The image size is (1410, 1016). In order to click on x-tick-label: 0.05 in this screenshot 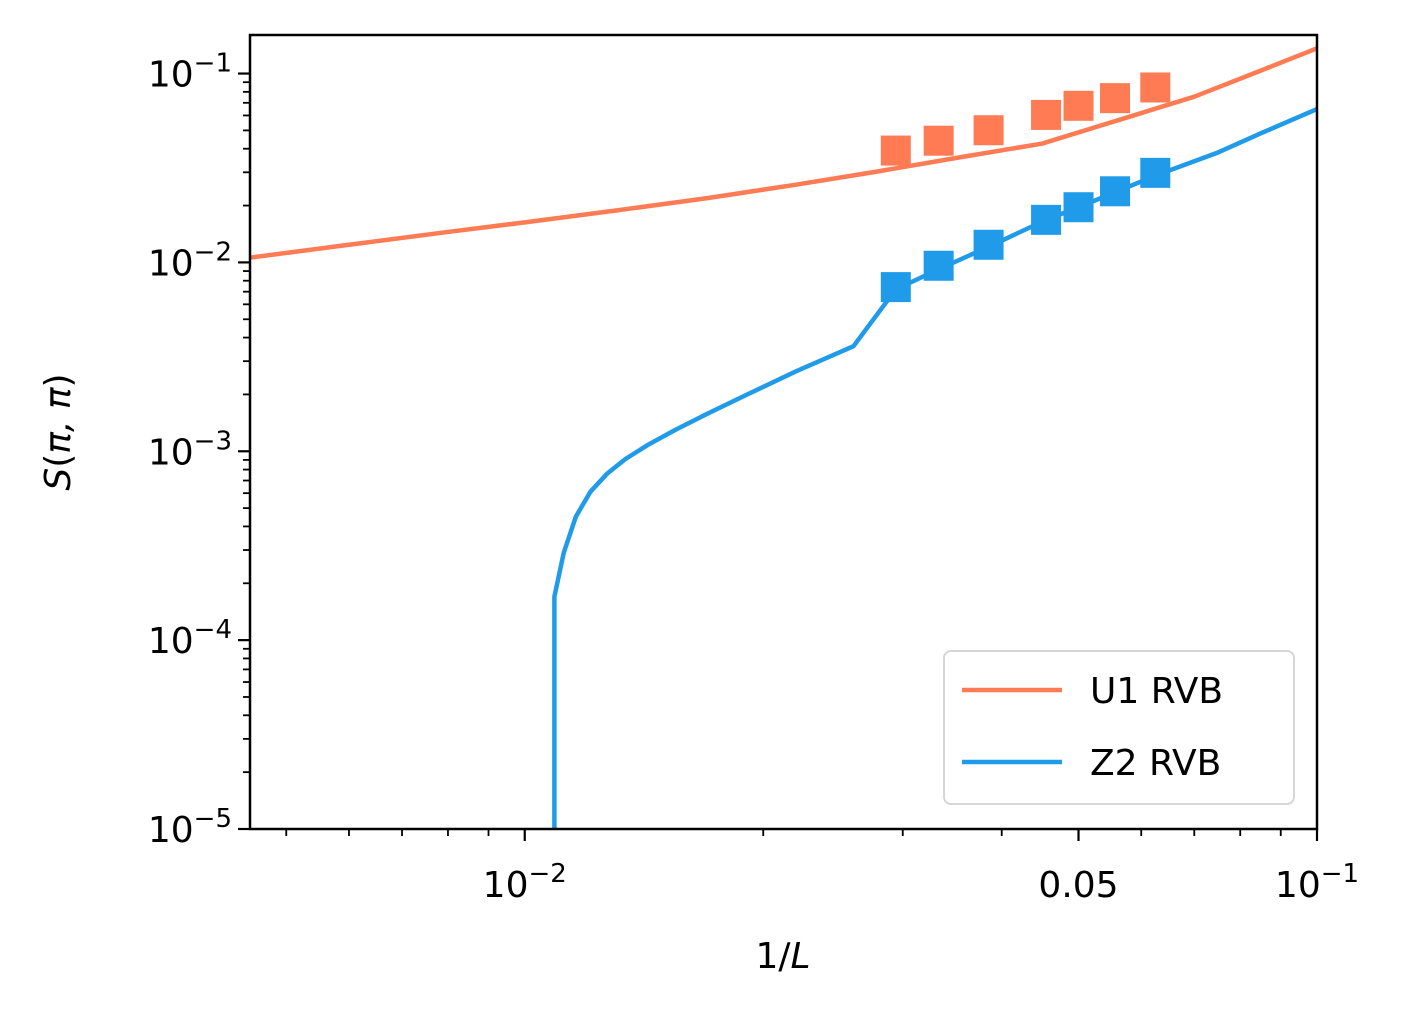, I will do `click(1078, 885)`.